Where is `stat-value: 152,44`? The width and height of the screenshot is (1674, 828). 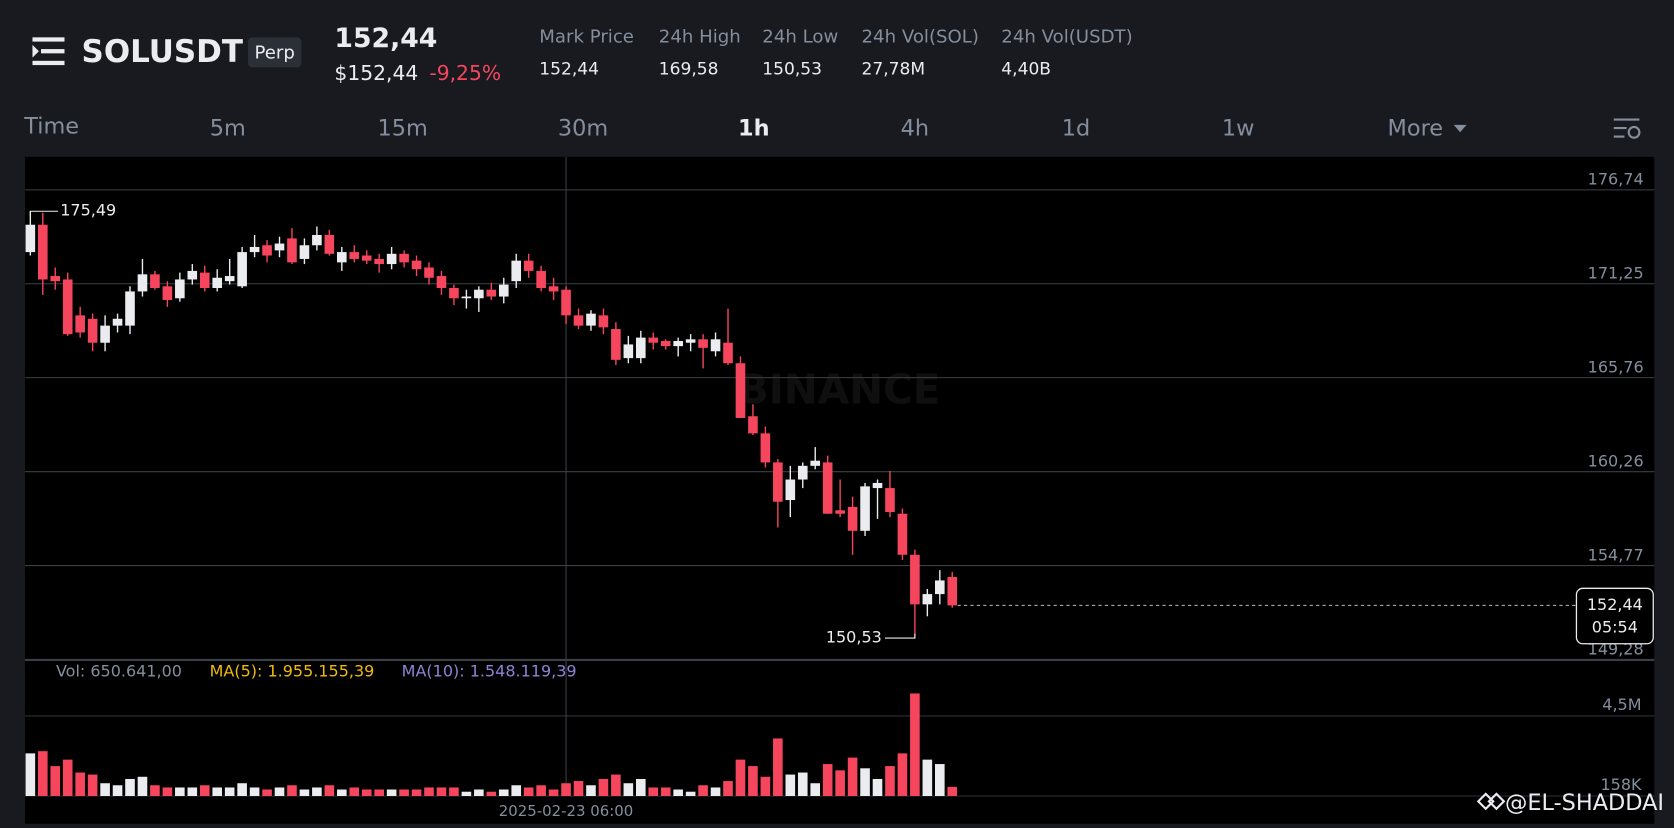 stat-value: 152,44 is located at coordinates (569, 69).